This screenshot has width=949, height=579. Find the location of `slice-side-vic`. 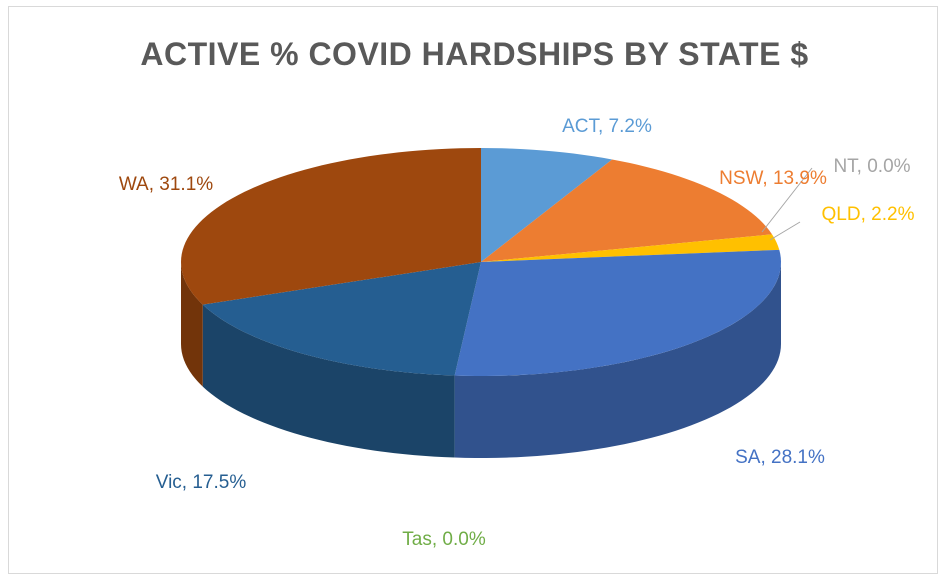

slice-side-vic is located at coordinates (328, 381).